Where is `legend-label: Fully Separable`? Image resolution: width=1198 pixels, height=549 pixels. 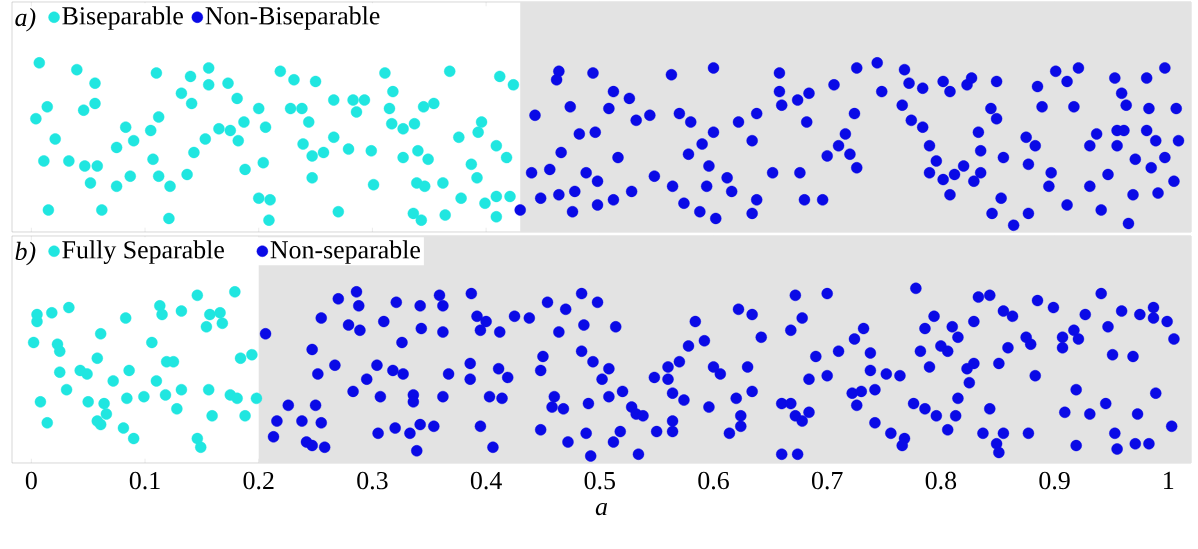
legend-label: Fully Separable is located at coordinates (143, 252).